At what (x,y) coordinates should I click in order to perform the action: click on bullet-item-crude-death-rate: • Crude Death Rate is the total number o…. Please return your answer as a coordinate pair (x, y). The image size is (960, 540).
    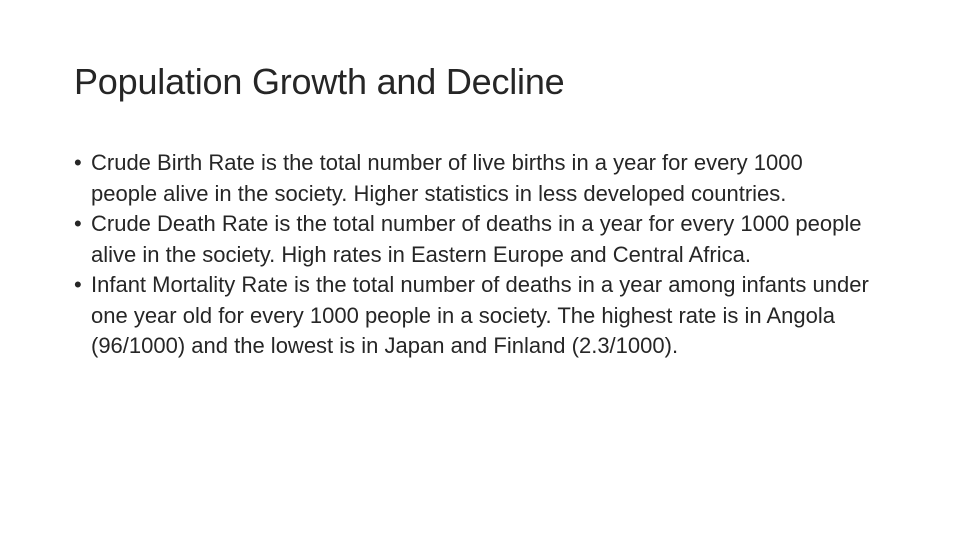
    Looking at the image, I should click on (474, 239).